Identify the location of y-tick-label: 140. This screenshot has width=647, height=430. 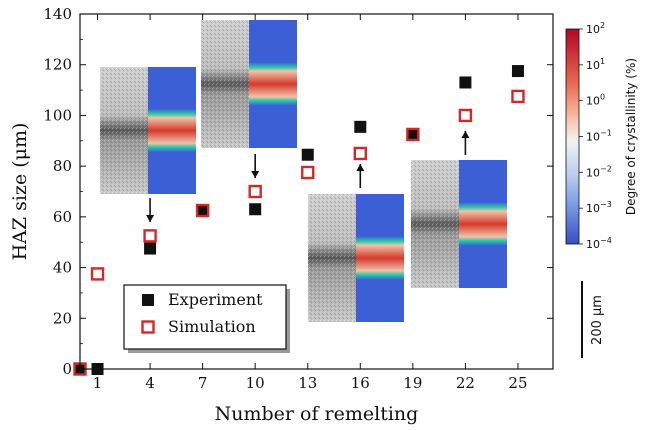
(57, 14).